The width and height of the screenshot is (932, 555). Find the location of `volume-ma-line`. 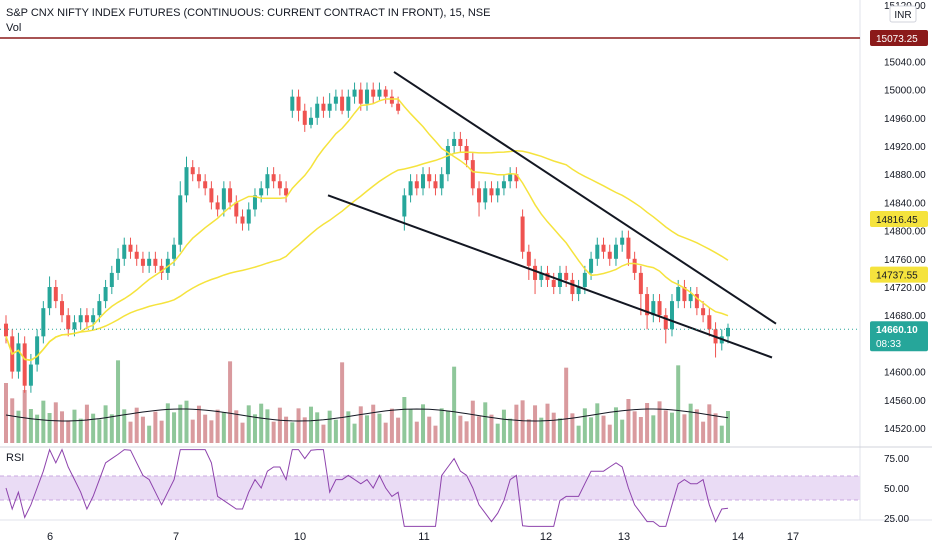

volume-ma-line is located at coordinates (367, 415).